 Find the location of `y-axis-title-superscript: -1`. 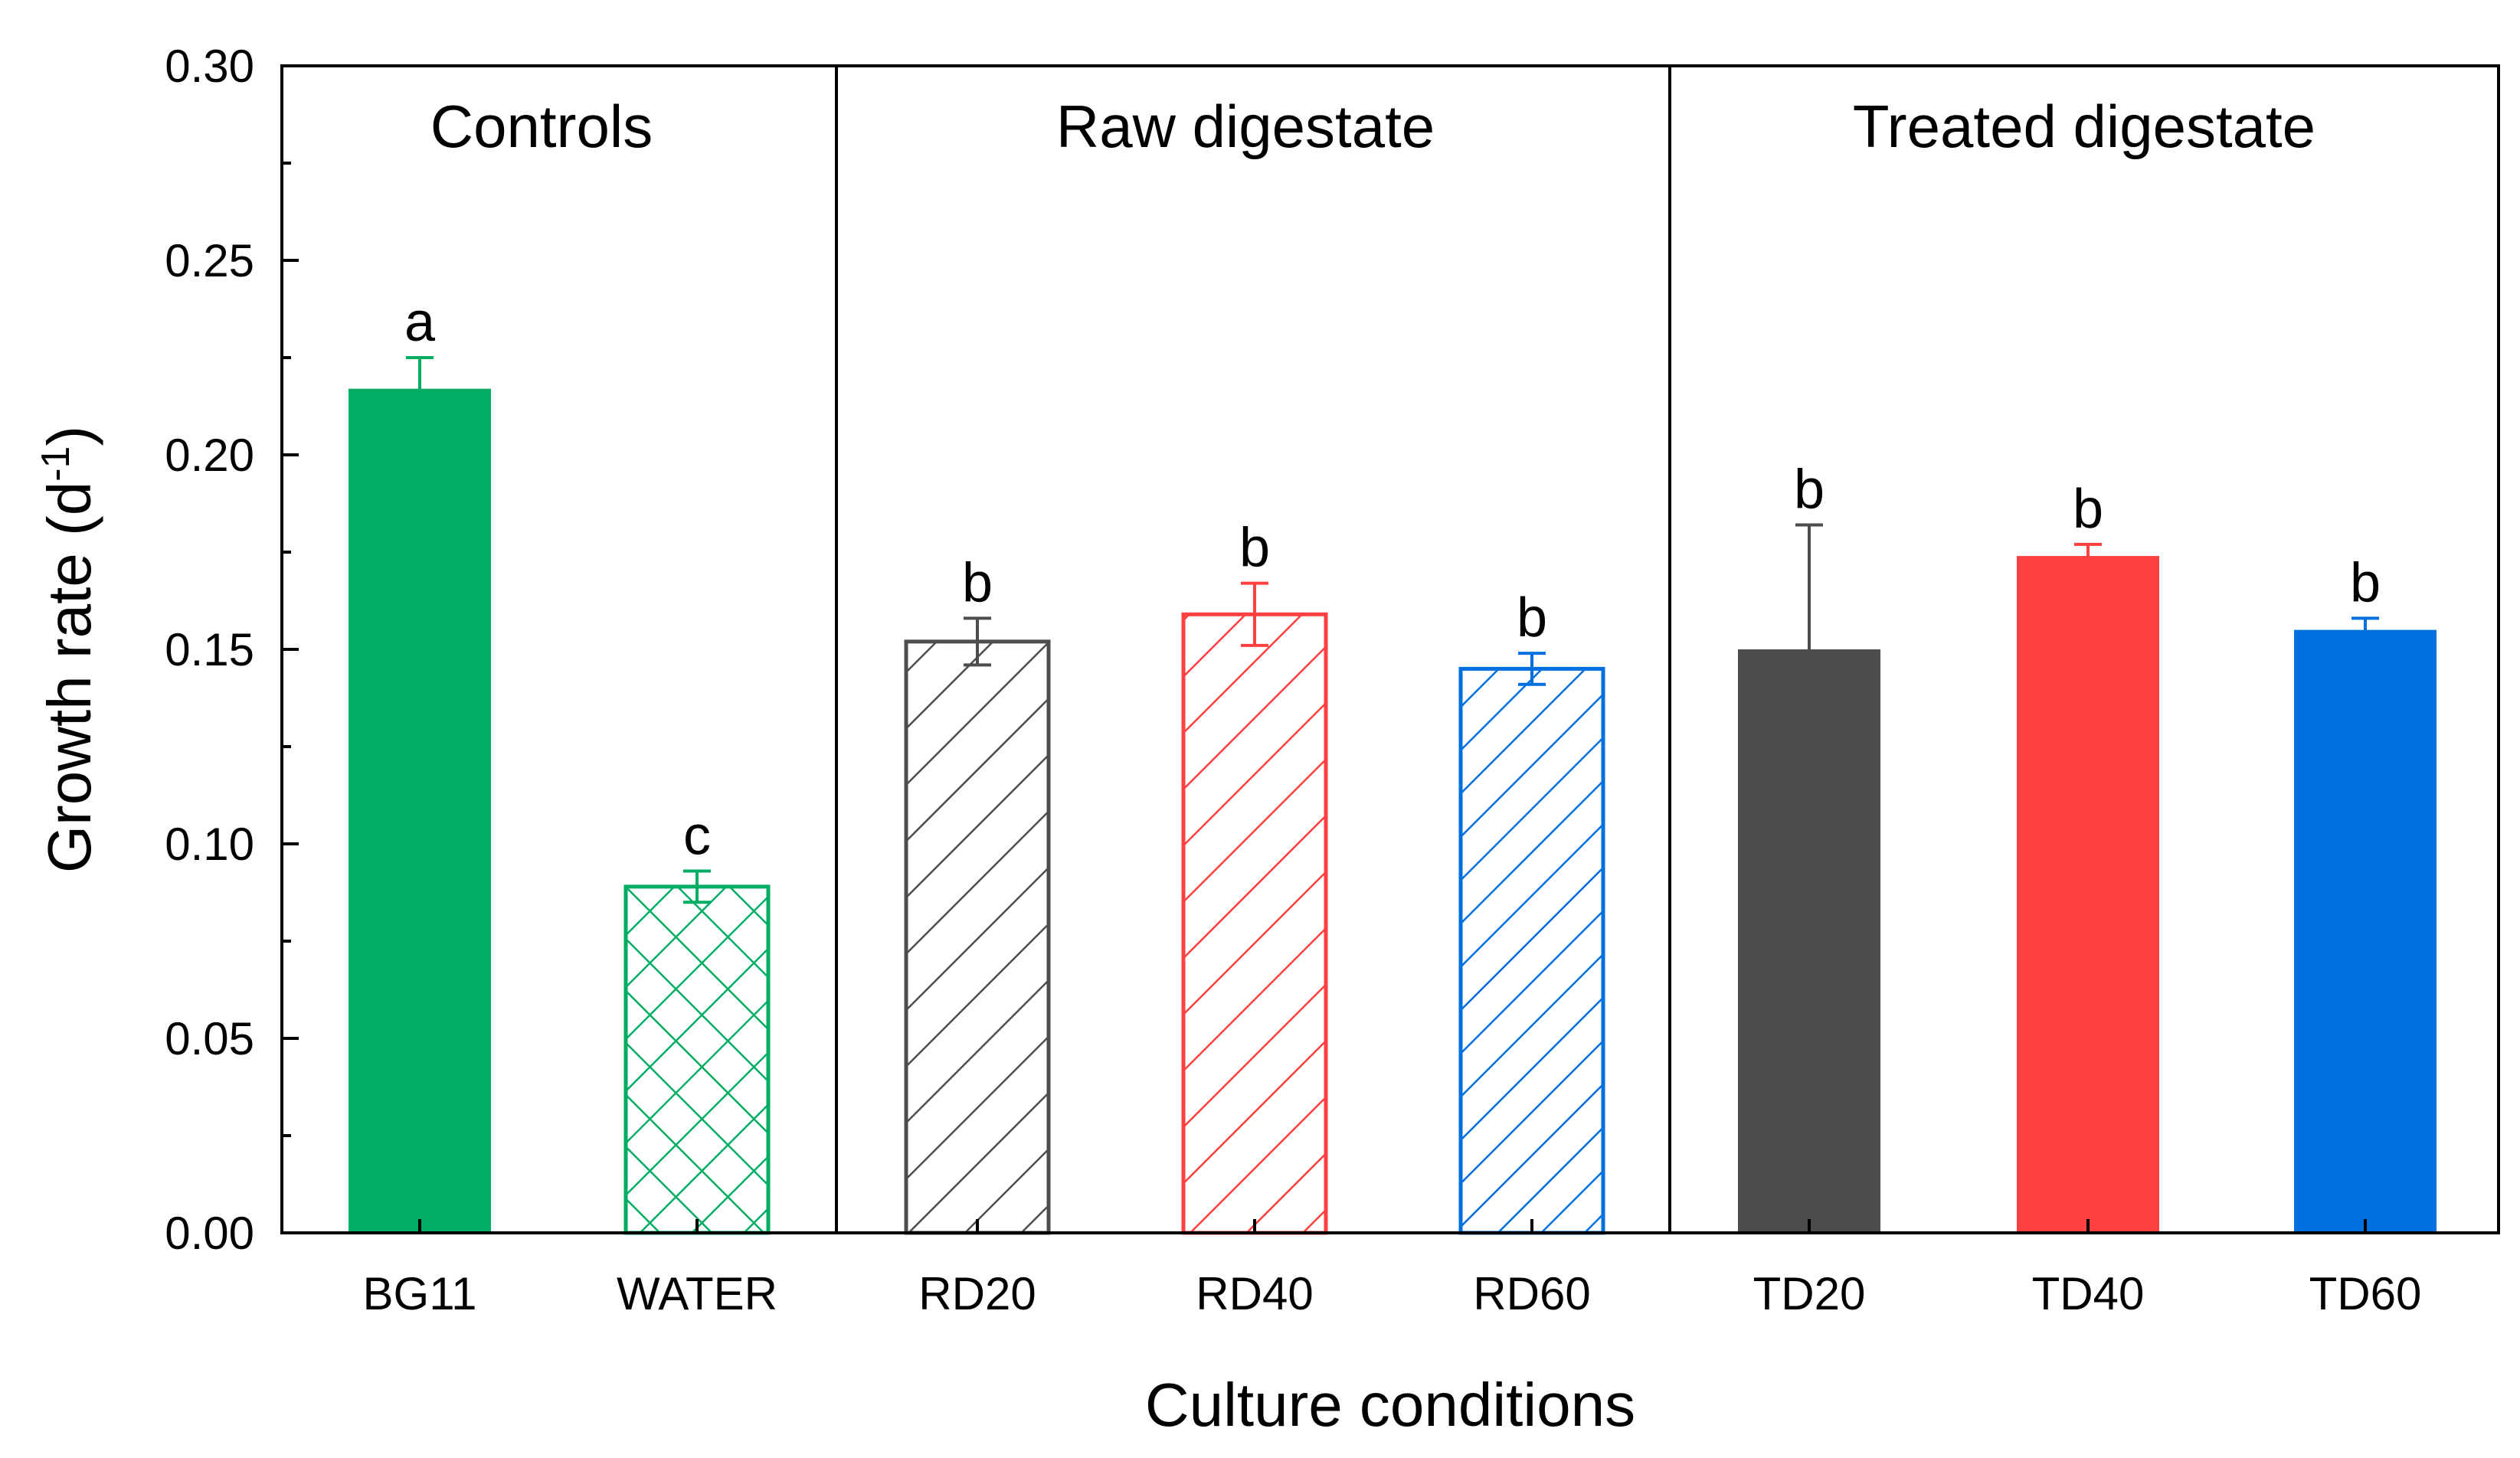

y-axis-title-superscript: -1 is located at coordinates (56, 464).